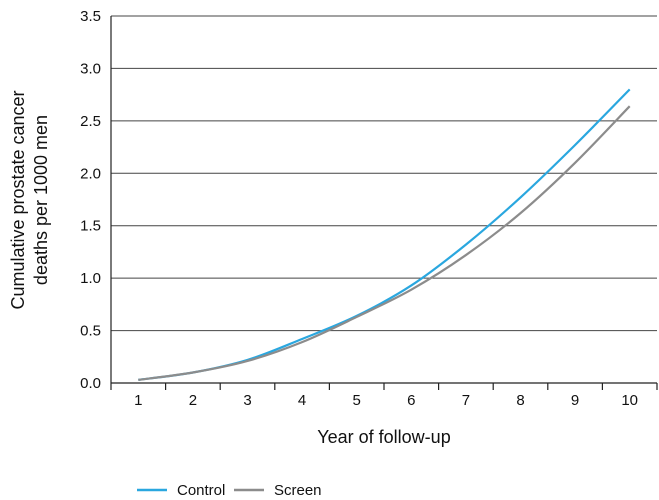 This screenshot has height=500, width=659. I want to click on y-tick-label-0: 0.0, so click(90, 383).